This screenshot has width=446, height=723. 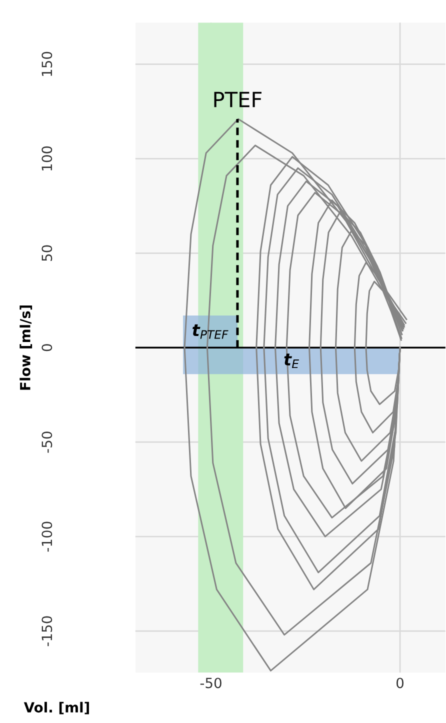 What do you see at coordinates (47, 158) in the screenshot?
I see `y-tick-label: 100` at bounding box center [47, 158].